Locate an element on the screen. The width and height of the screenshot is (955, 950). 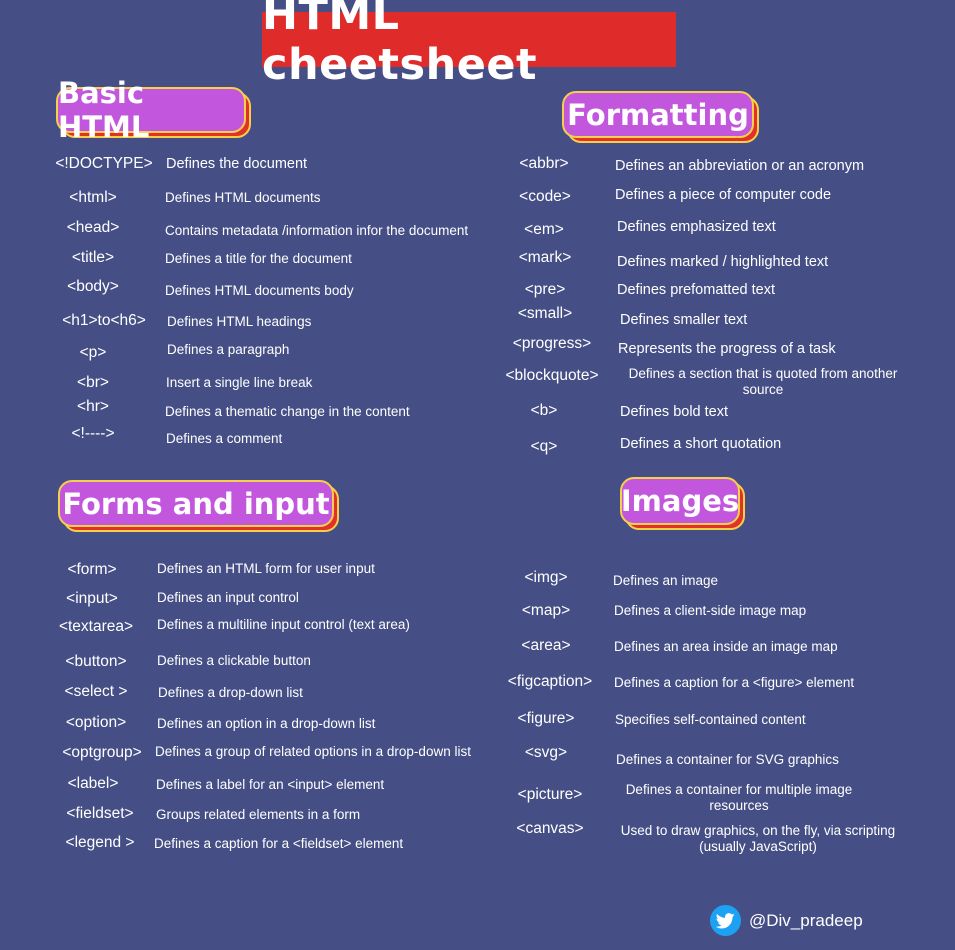
footer-credit: @Div_pradeep is located at coordinates (786, 920).